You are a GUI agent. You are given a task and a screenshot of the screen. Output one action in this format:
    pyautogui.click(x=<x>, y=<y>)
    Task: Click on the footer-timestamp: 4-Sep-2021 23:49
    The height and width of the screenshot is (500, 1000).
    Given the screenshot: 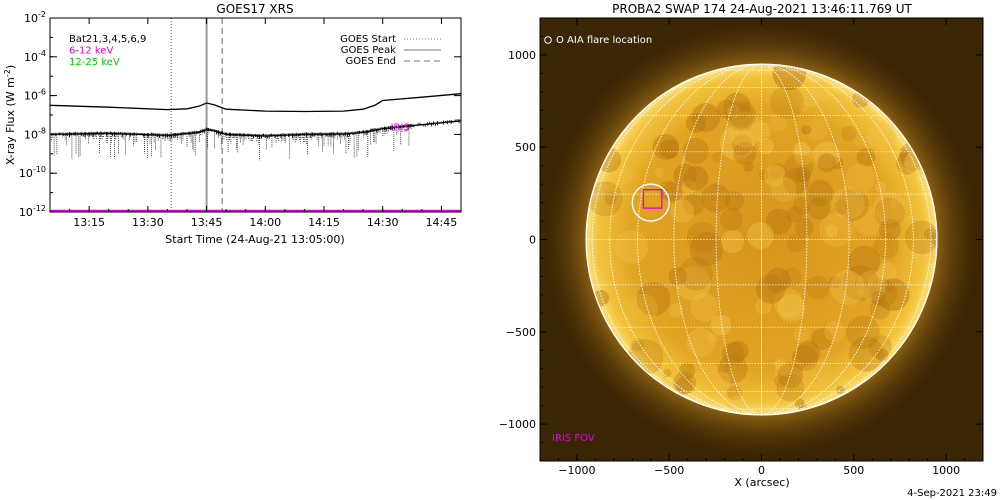 What is the action you would take?
    pyautogui.click(x=952, y=493)
    